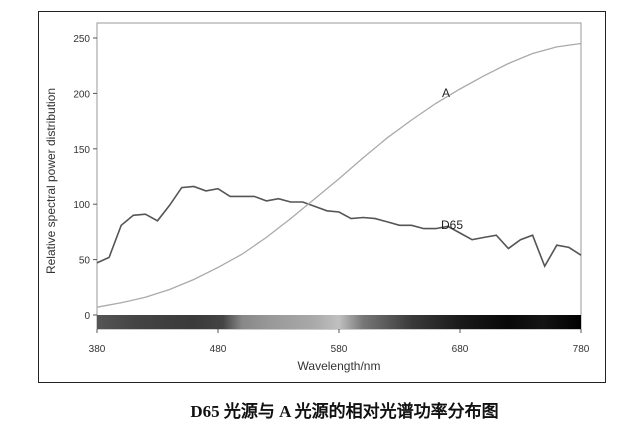 The image size is (629, 424). Describe the element at coordinates (81, 94) in the screenshot. I see `y-tick-label: 200` at that location.